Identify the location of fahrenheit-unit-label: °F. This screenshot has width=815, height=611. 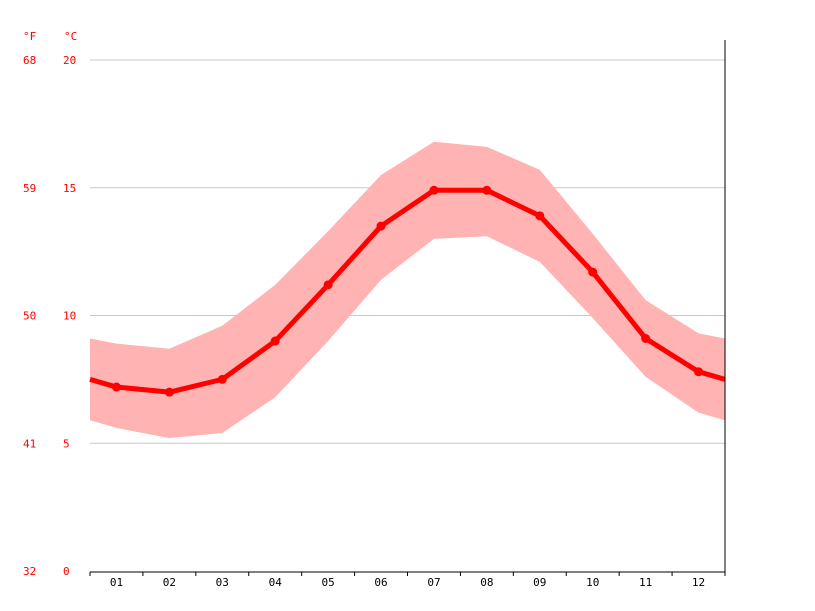
(29, 36).